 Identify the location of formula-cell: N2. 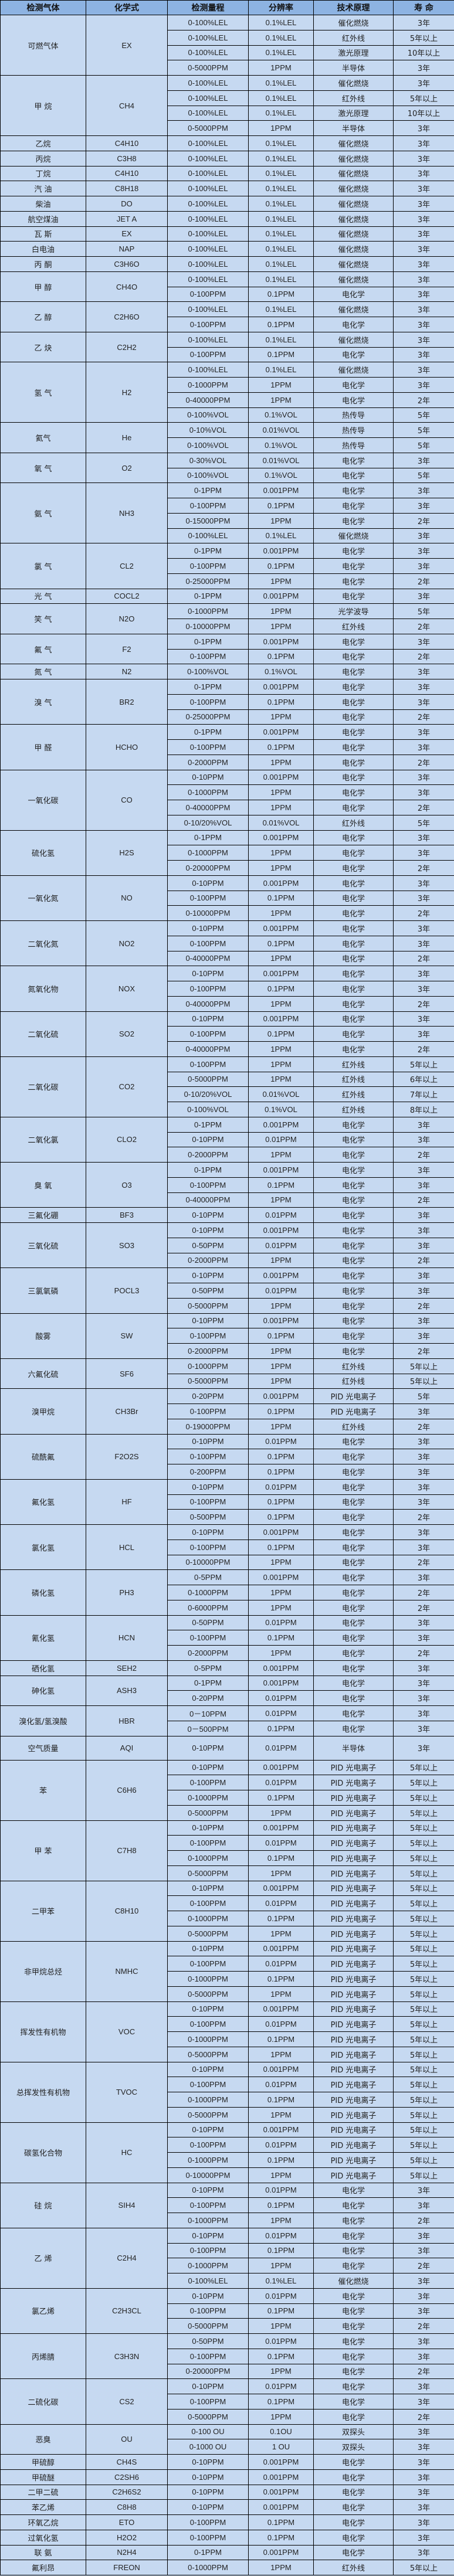
(127, 672).